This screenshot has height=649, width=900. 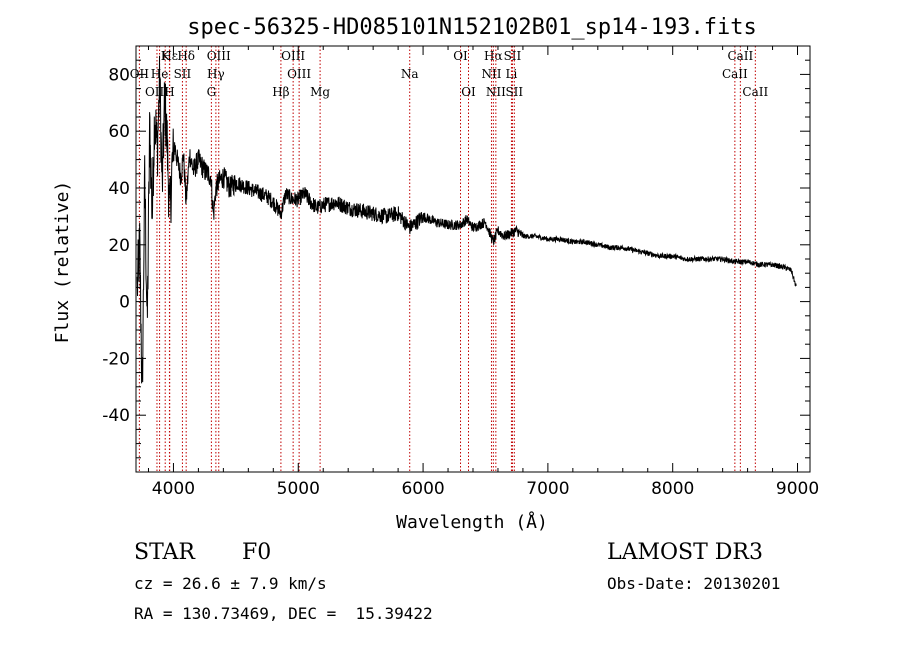 I want to click on x-axis-label: Wavelength (Å), so click(x=472, y=522).